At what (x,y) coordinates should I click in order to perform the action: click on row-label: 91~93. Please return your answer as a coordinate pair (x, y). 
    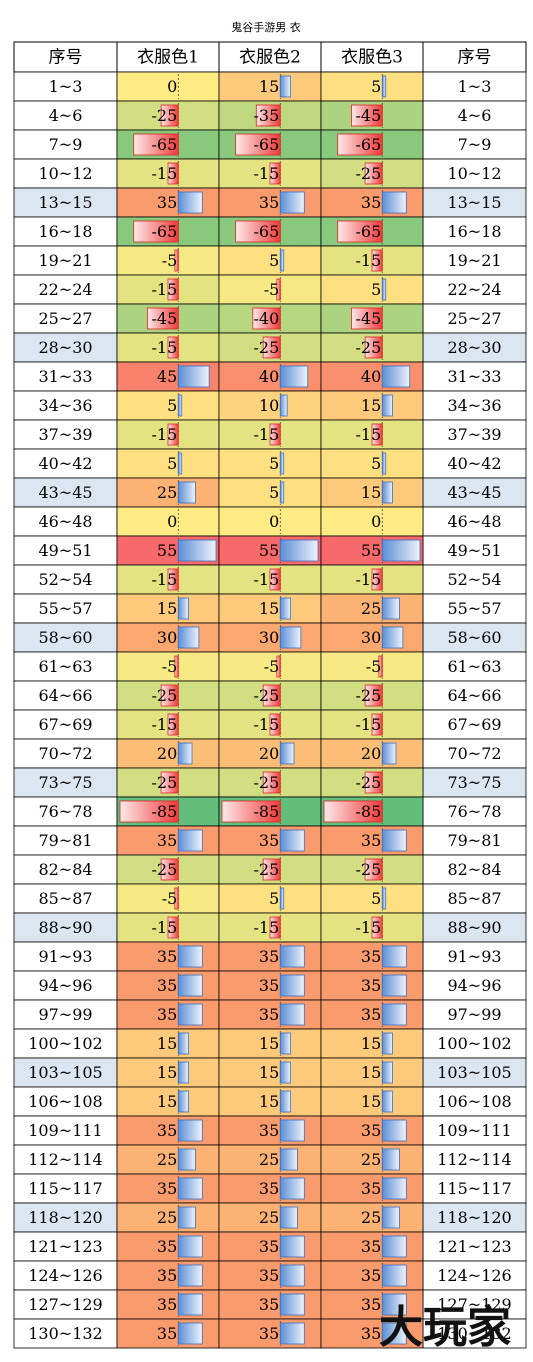
    Looking at the image, I should click on (474, 956).